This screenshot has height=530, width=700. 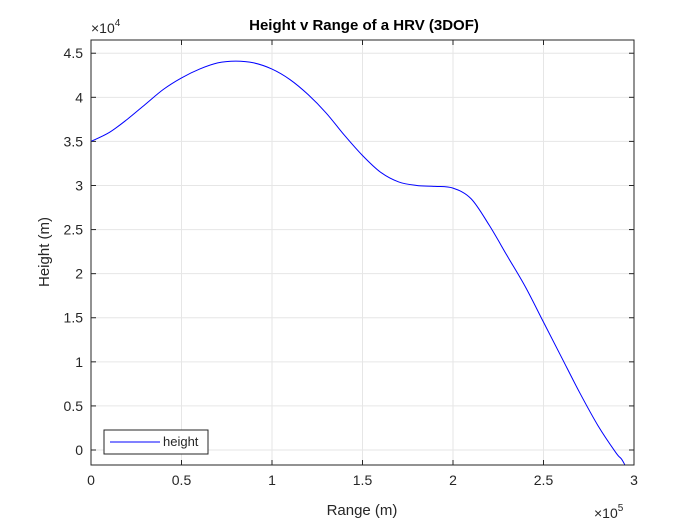 I want to click on x-tick-label: 2, so click(x=453, y=480).